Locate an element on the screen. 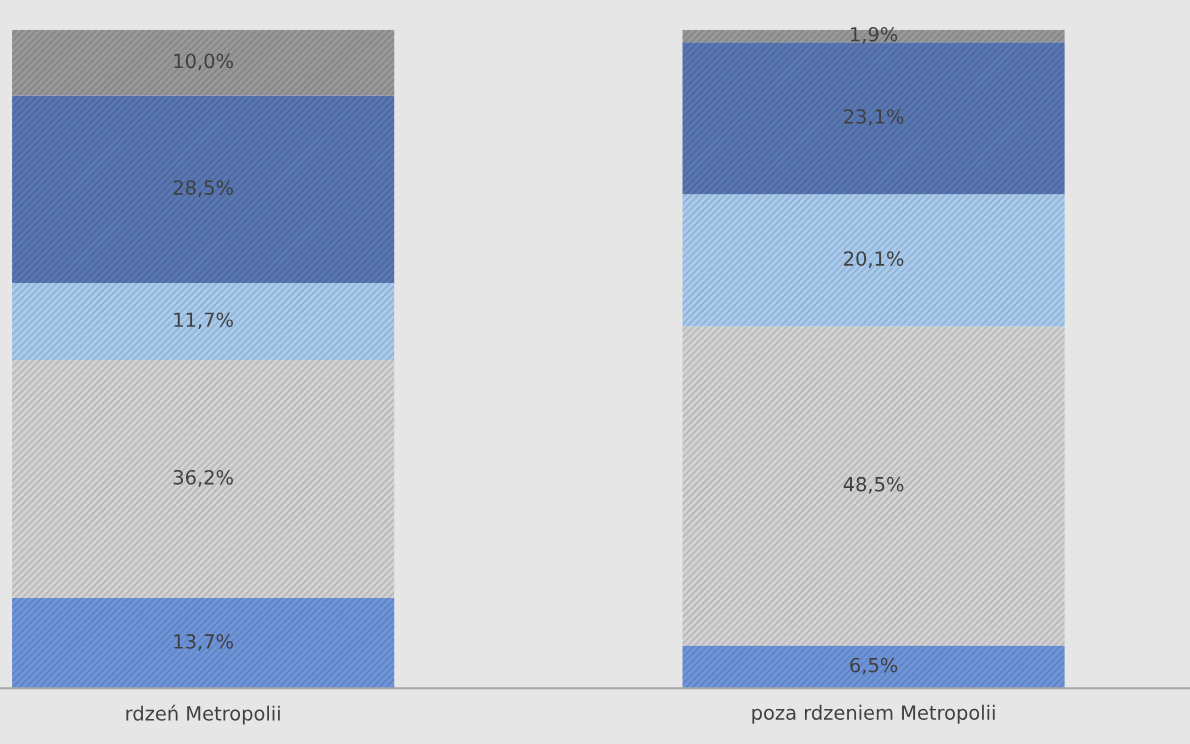  data-label: 13,7% is located at coordinates (203, 642).